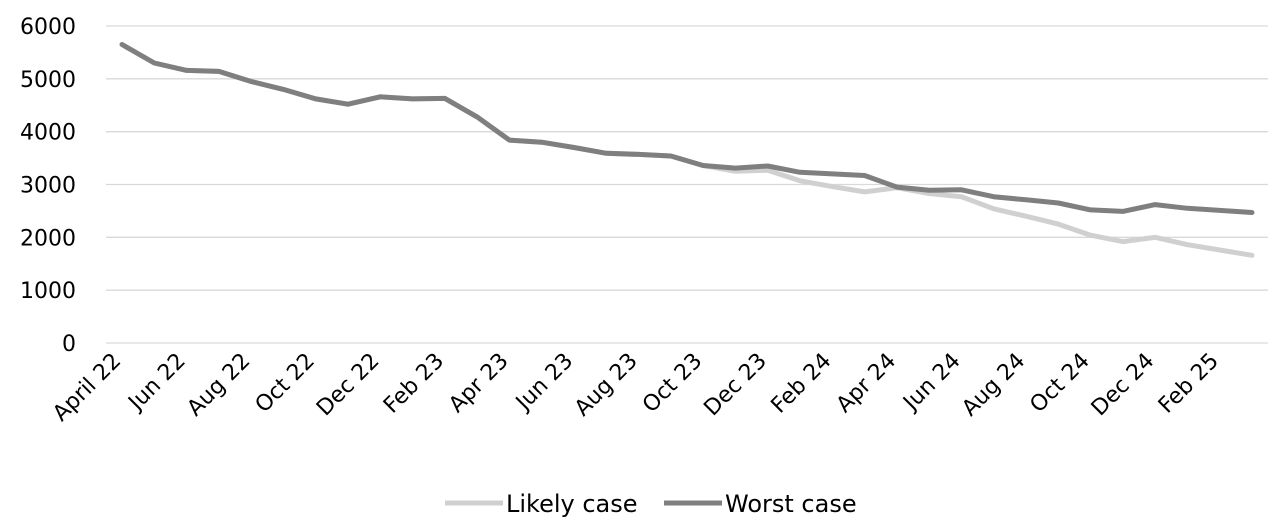 Image resolution: width=1274 pixels, height=520 pixels. Describe the element at coordinates (606, 385) in the screenshot. I see `x-tick-label: Aug 23` at that location.